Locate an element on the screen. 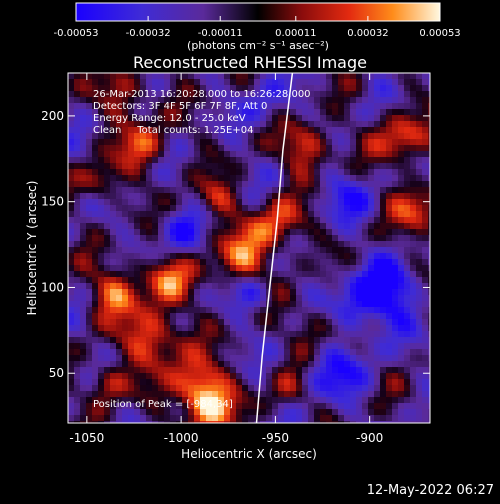  colorbar-unit-label: (photons cm⁻² s⁻¹ asec⁻²) is located at coordinates (258, 45).